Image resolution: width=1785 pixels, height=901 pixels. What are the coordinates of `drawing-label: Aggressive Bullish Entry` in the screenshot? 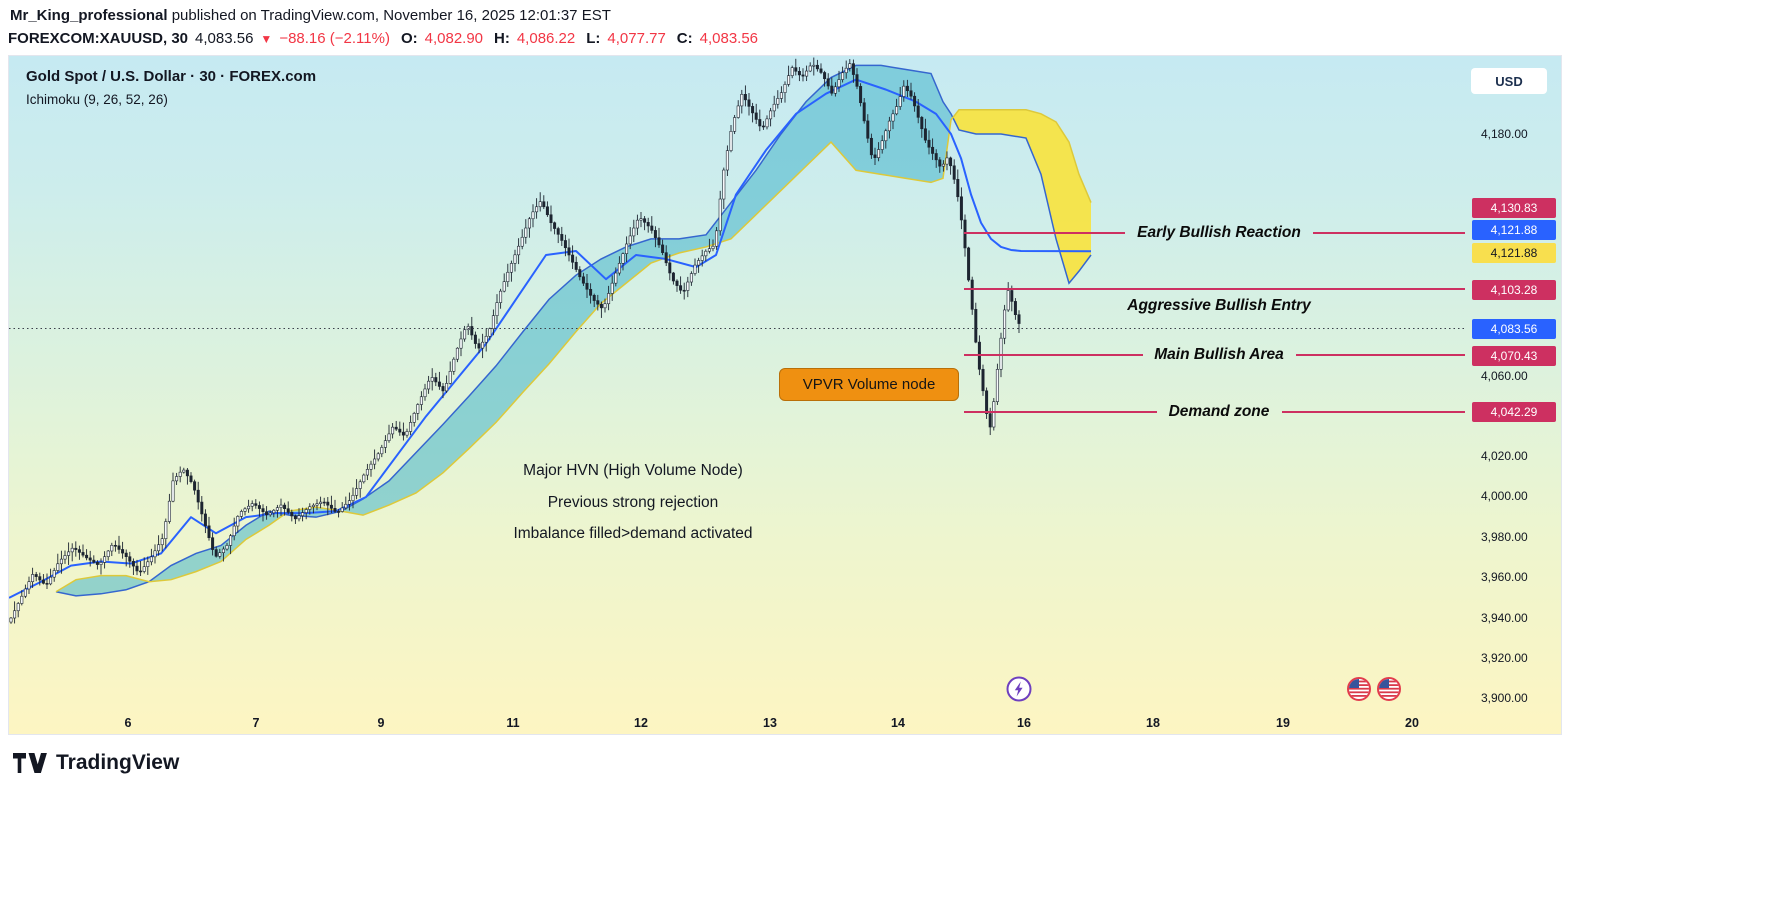 It's located at (1219, 305).